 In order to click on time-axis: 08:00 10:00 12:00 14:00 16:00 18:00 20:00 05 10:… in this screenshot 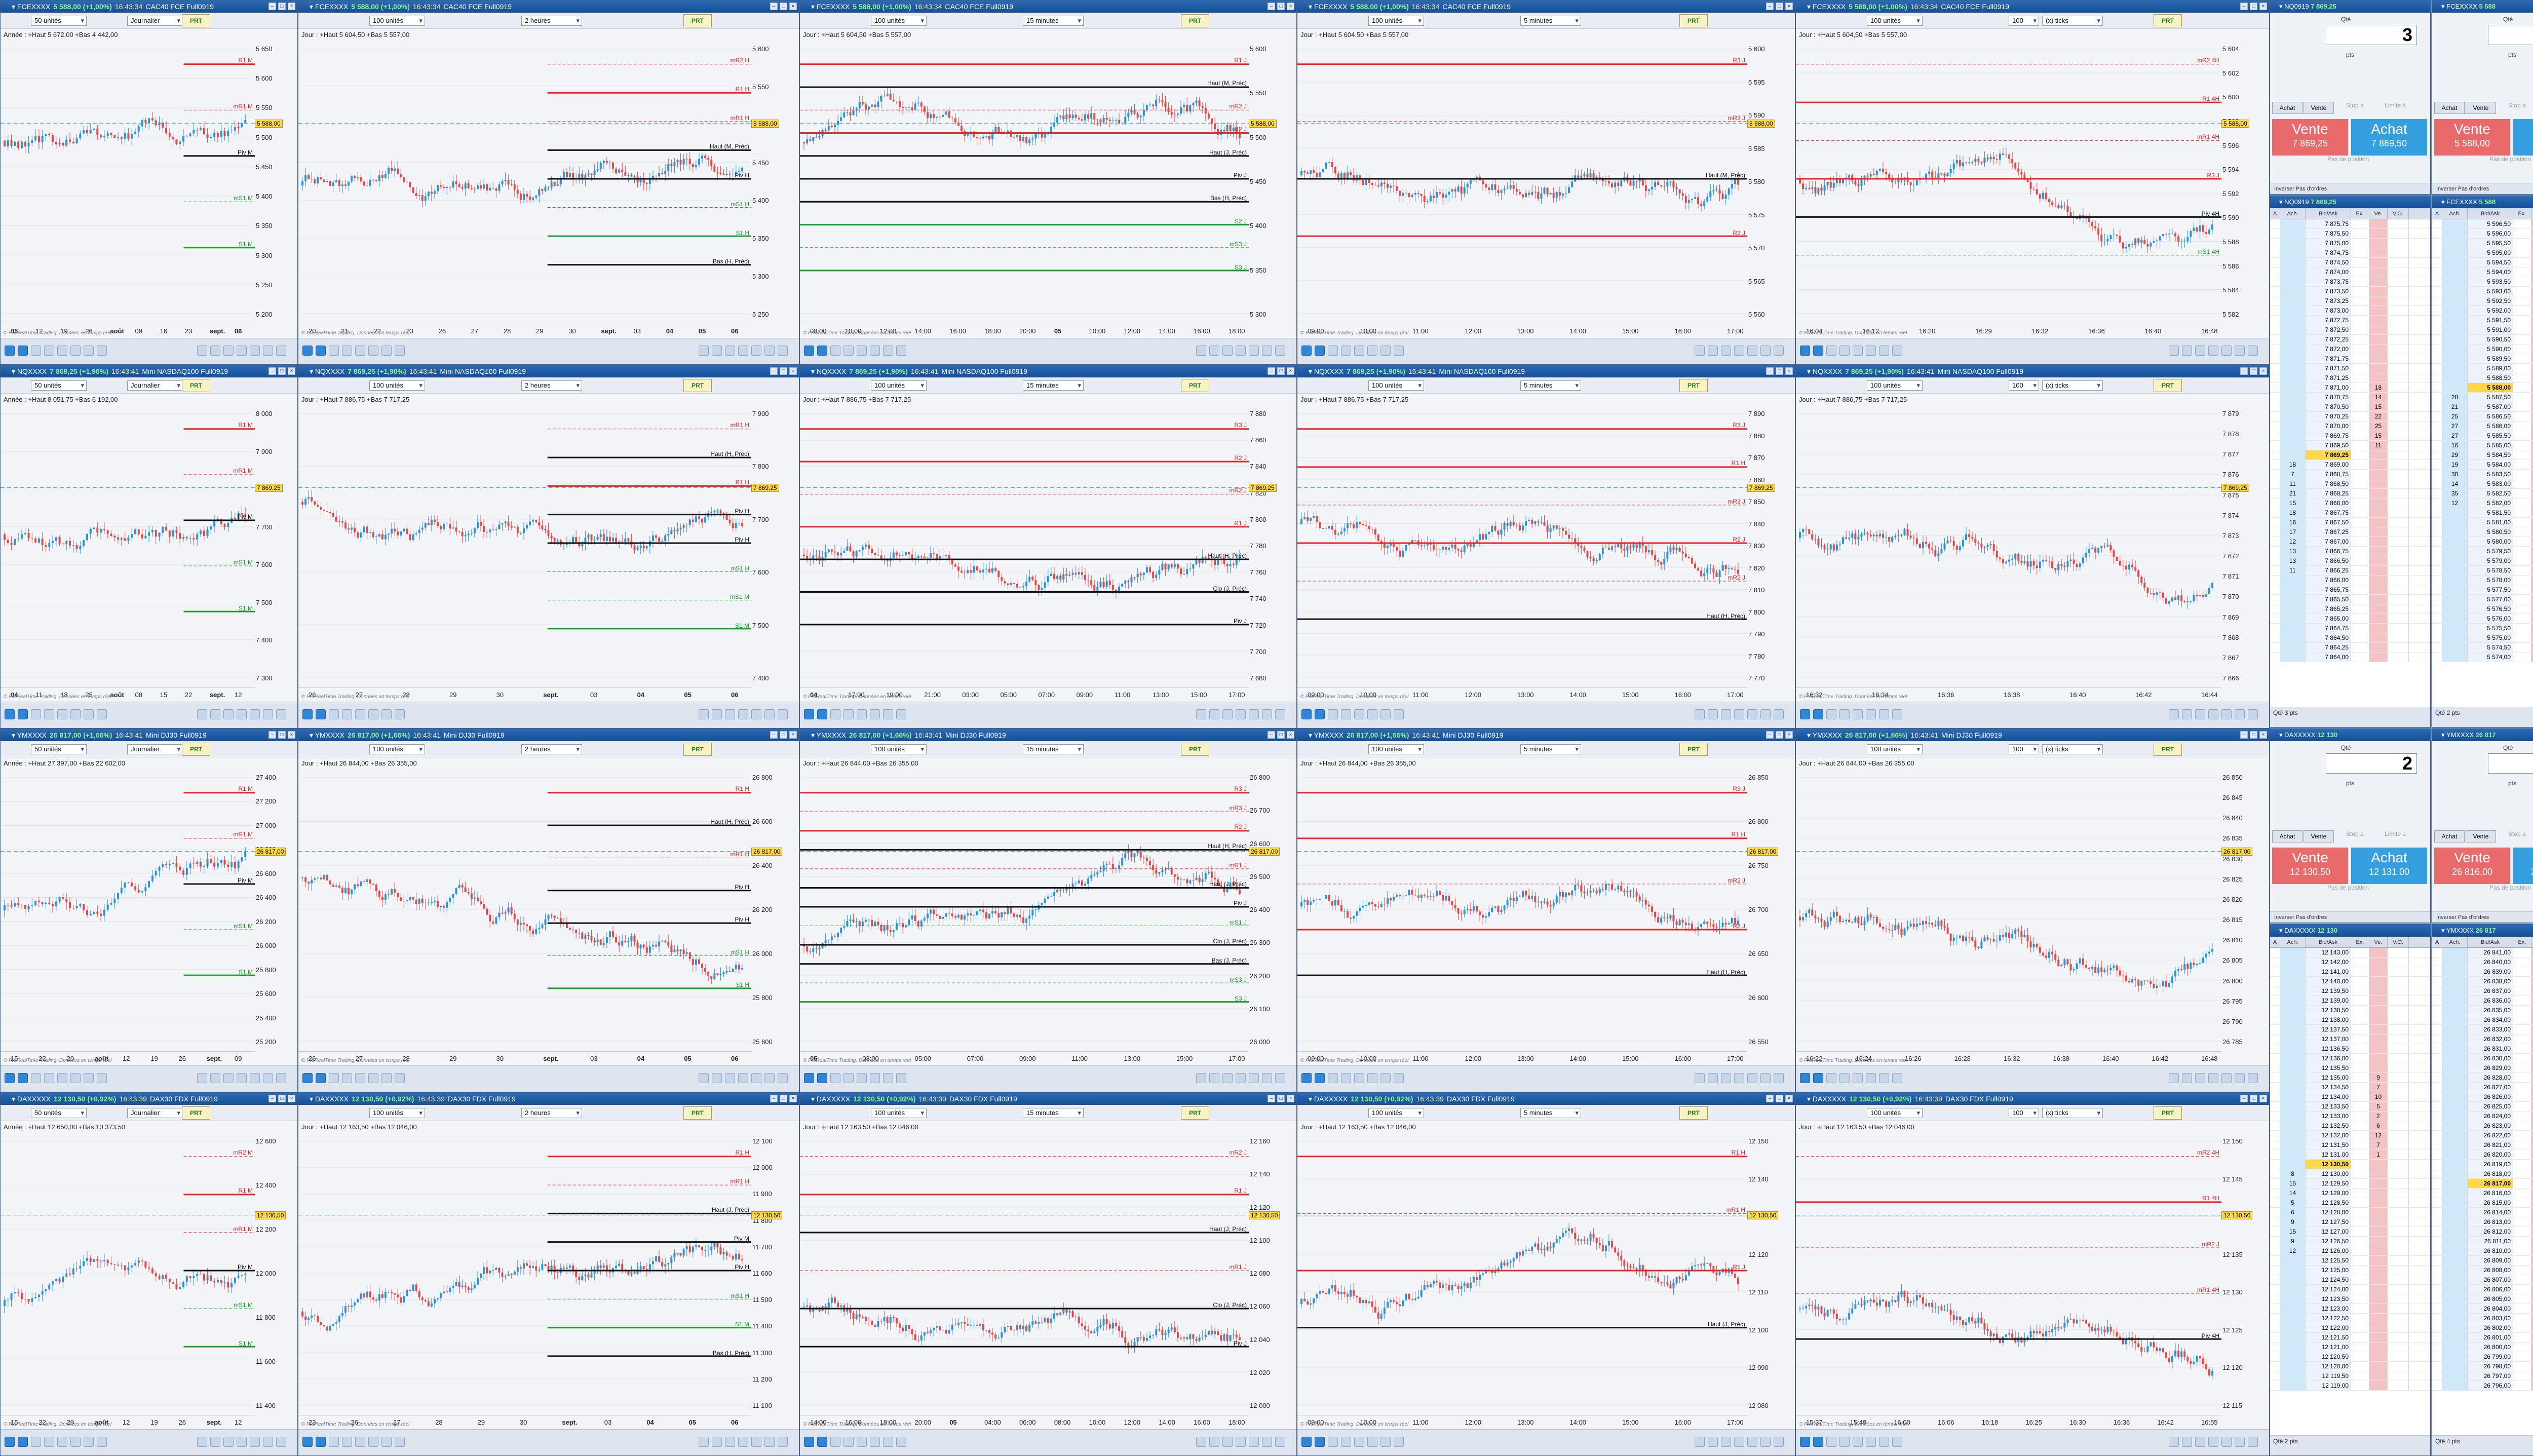, I will do `click(1025, 331)`.